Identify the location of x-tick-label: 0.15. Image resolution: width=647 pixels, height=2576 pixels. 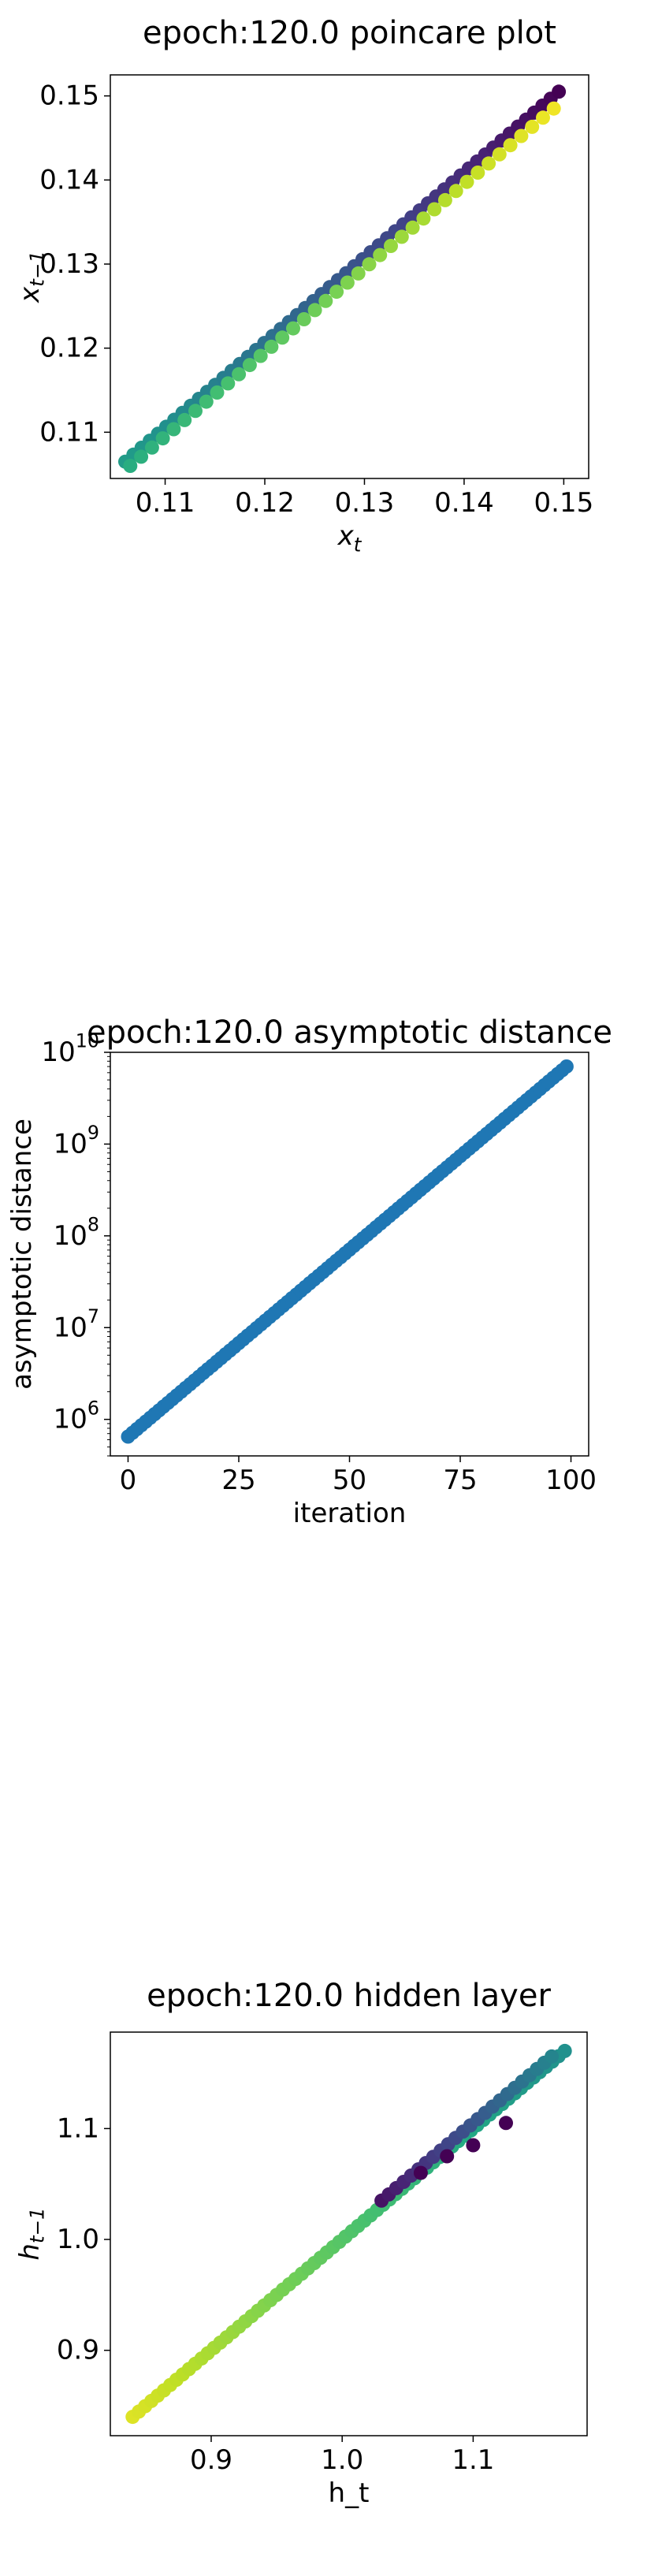
(564, 503).